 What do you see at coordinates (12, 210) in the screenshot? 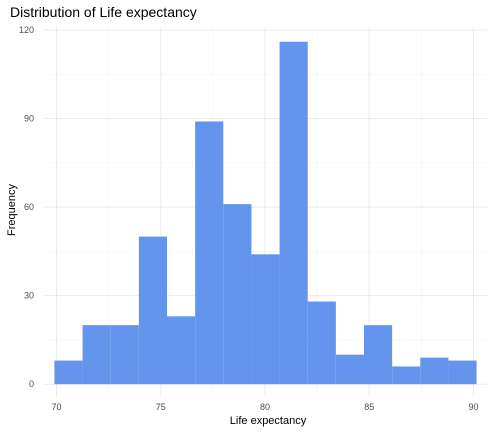
I see `y-axis-title: Frequency` at bounding box center [12, 210].